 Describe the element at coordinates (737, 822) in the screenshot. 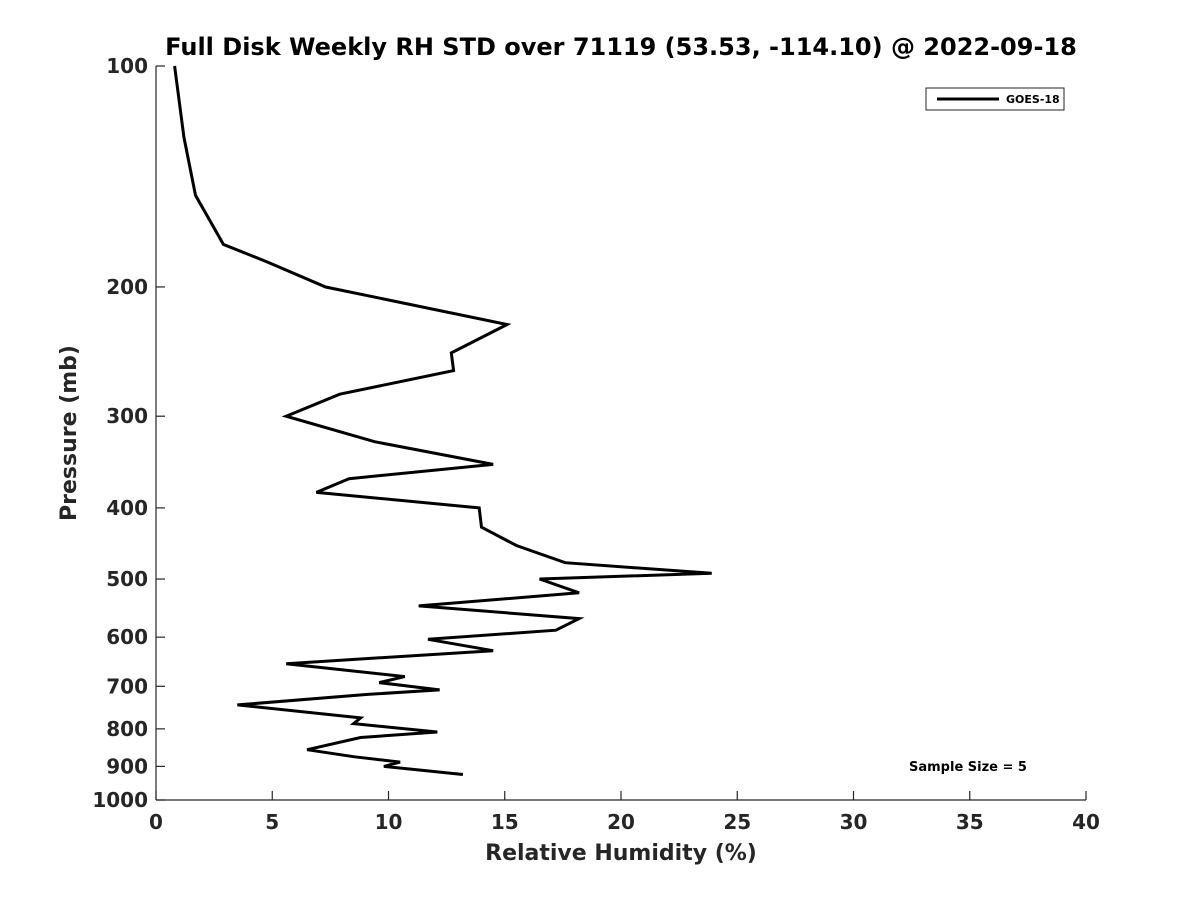

I see `x-tick-label: 25` at that location.